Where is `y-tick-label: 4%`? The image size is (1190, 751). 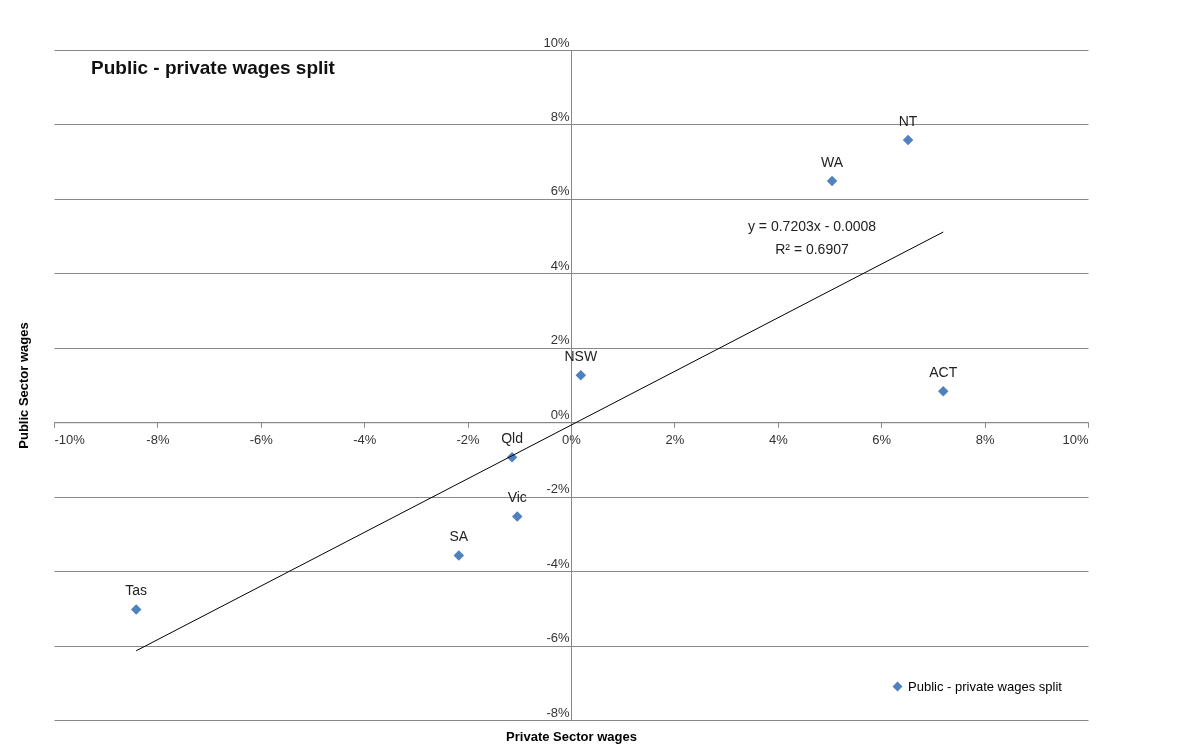 y-tick-label: 4% is located at coordinates (560, 265).